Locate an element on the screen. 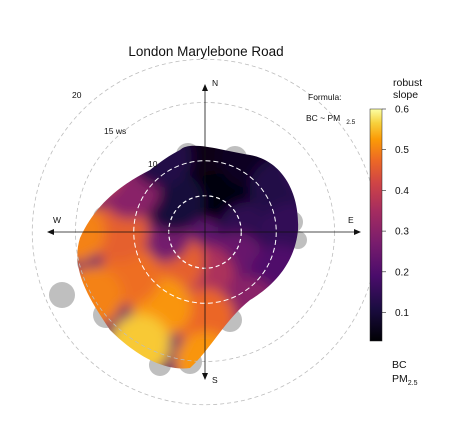 The width and height of the screenshot is (457, 430). west-arrow-icon is located at coordinates (50, 232).